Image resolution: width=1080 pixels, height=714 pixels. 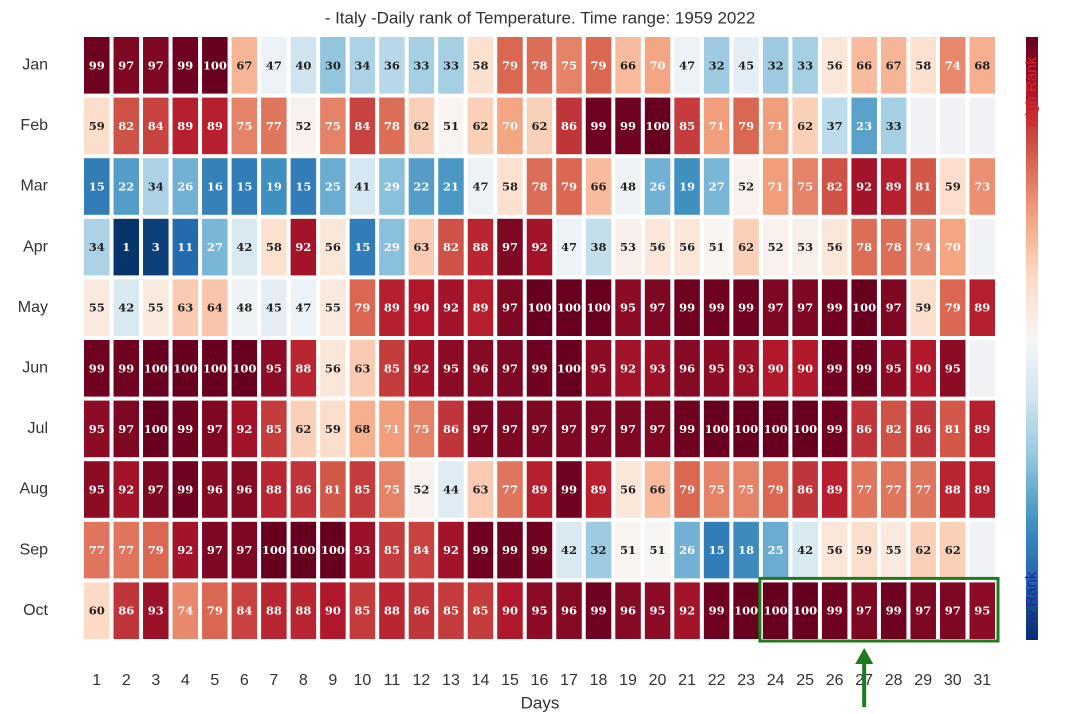 I want to click on cell-label: 58, so click(x=923, y=65).